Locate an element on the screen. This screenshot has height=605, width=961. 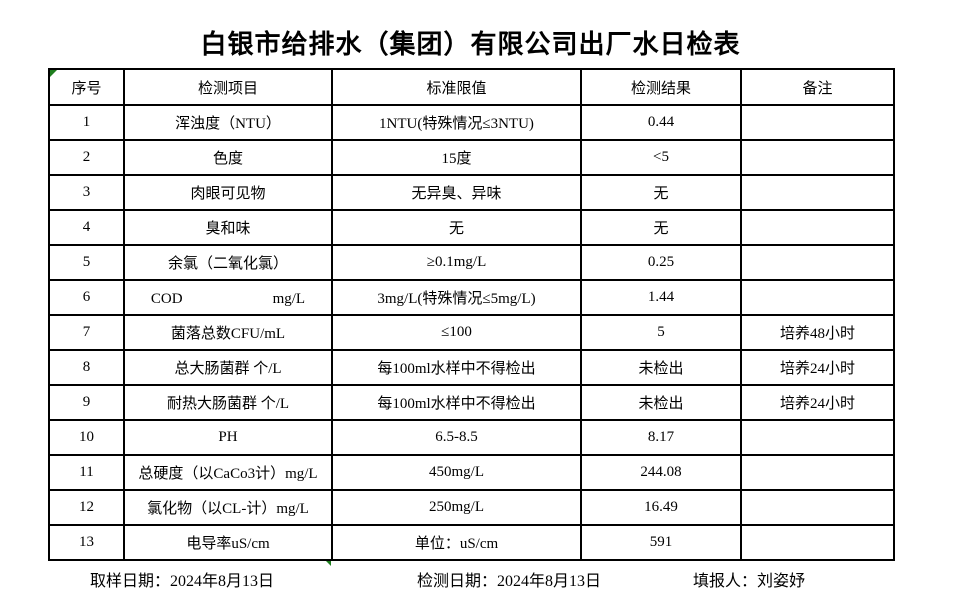
cell-no: 12 is located at coordinates (86, 507).